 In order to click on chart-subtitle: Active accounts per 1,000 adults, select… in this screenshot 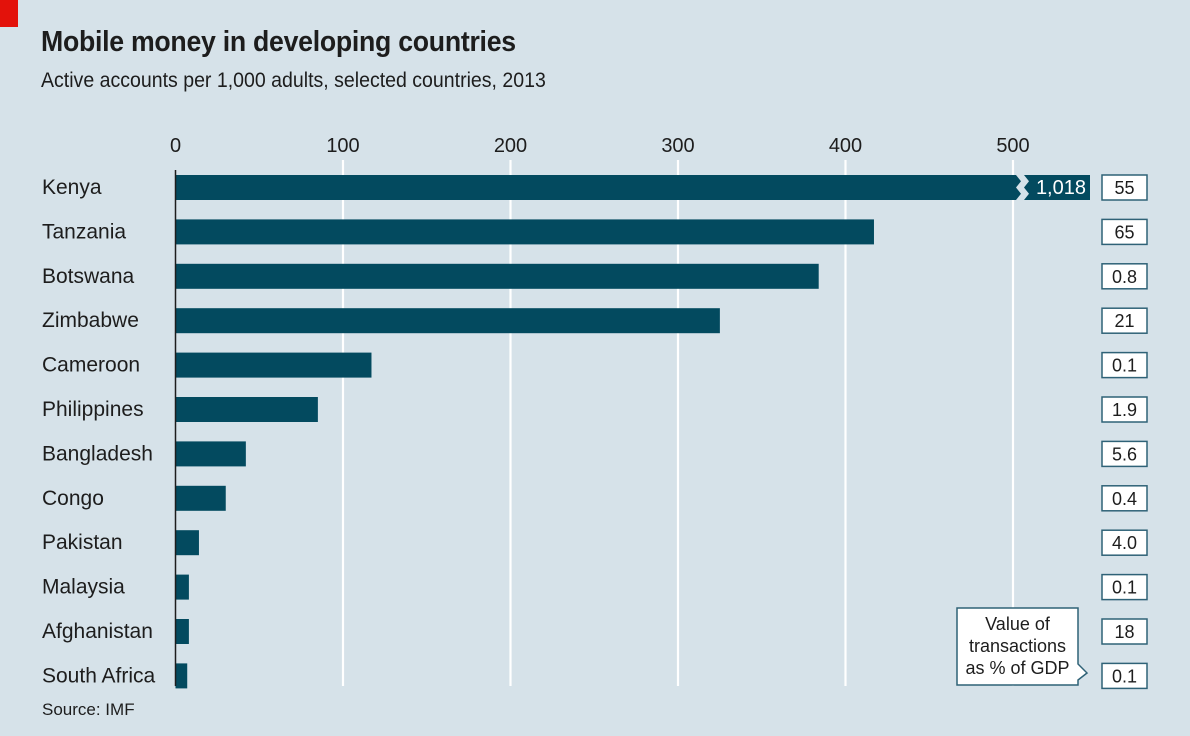, I will do `click(293, 80)`.